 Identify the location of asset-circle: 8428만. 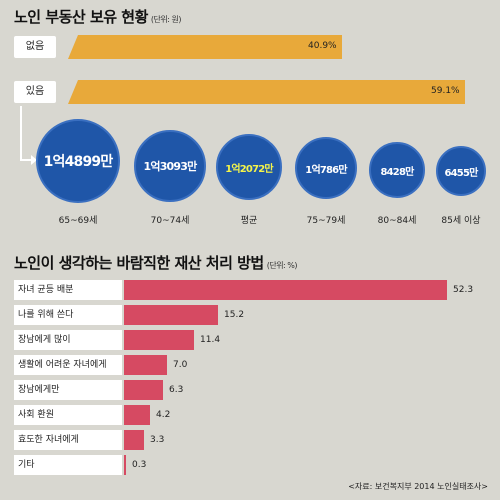
(397, 170).